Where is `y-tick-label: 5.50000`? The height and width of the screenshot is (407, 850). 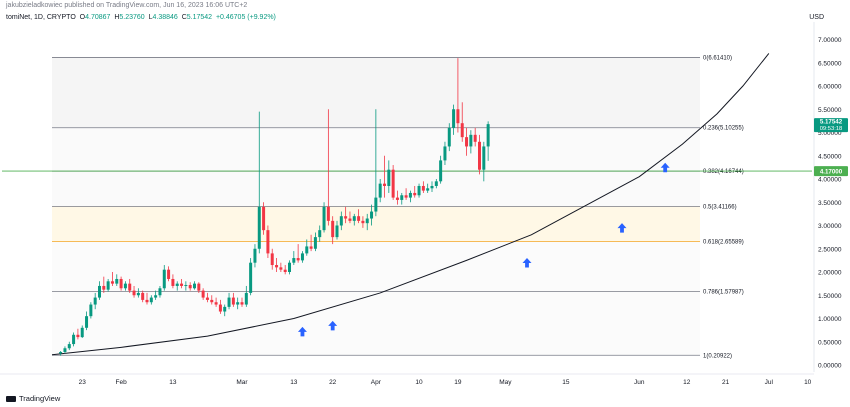 y-tick-label: 5.50000 is located at coordinates (830, 110).